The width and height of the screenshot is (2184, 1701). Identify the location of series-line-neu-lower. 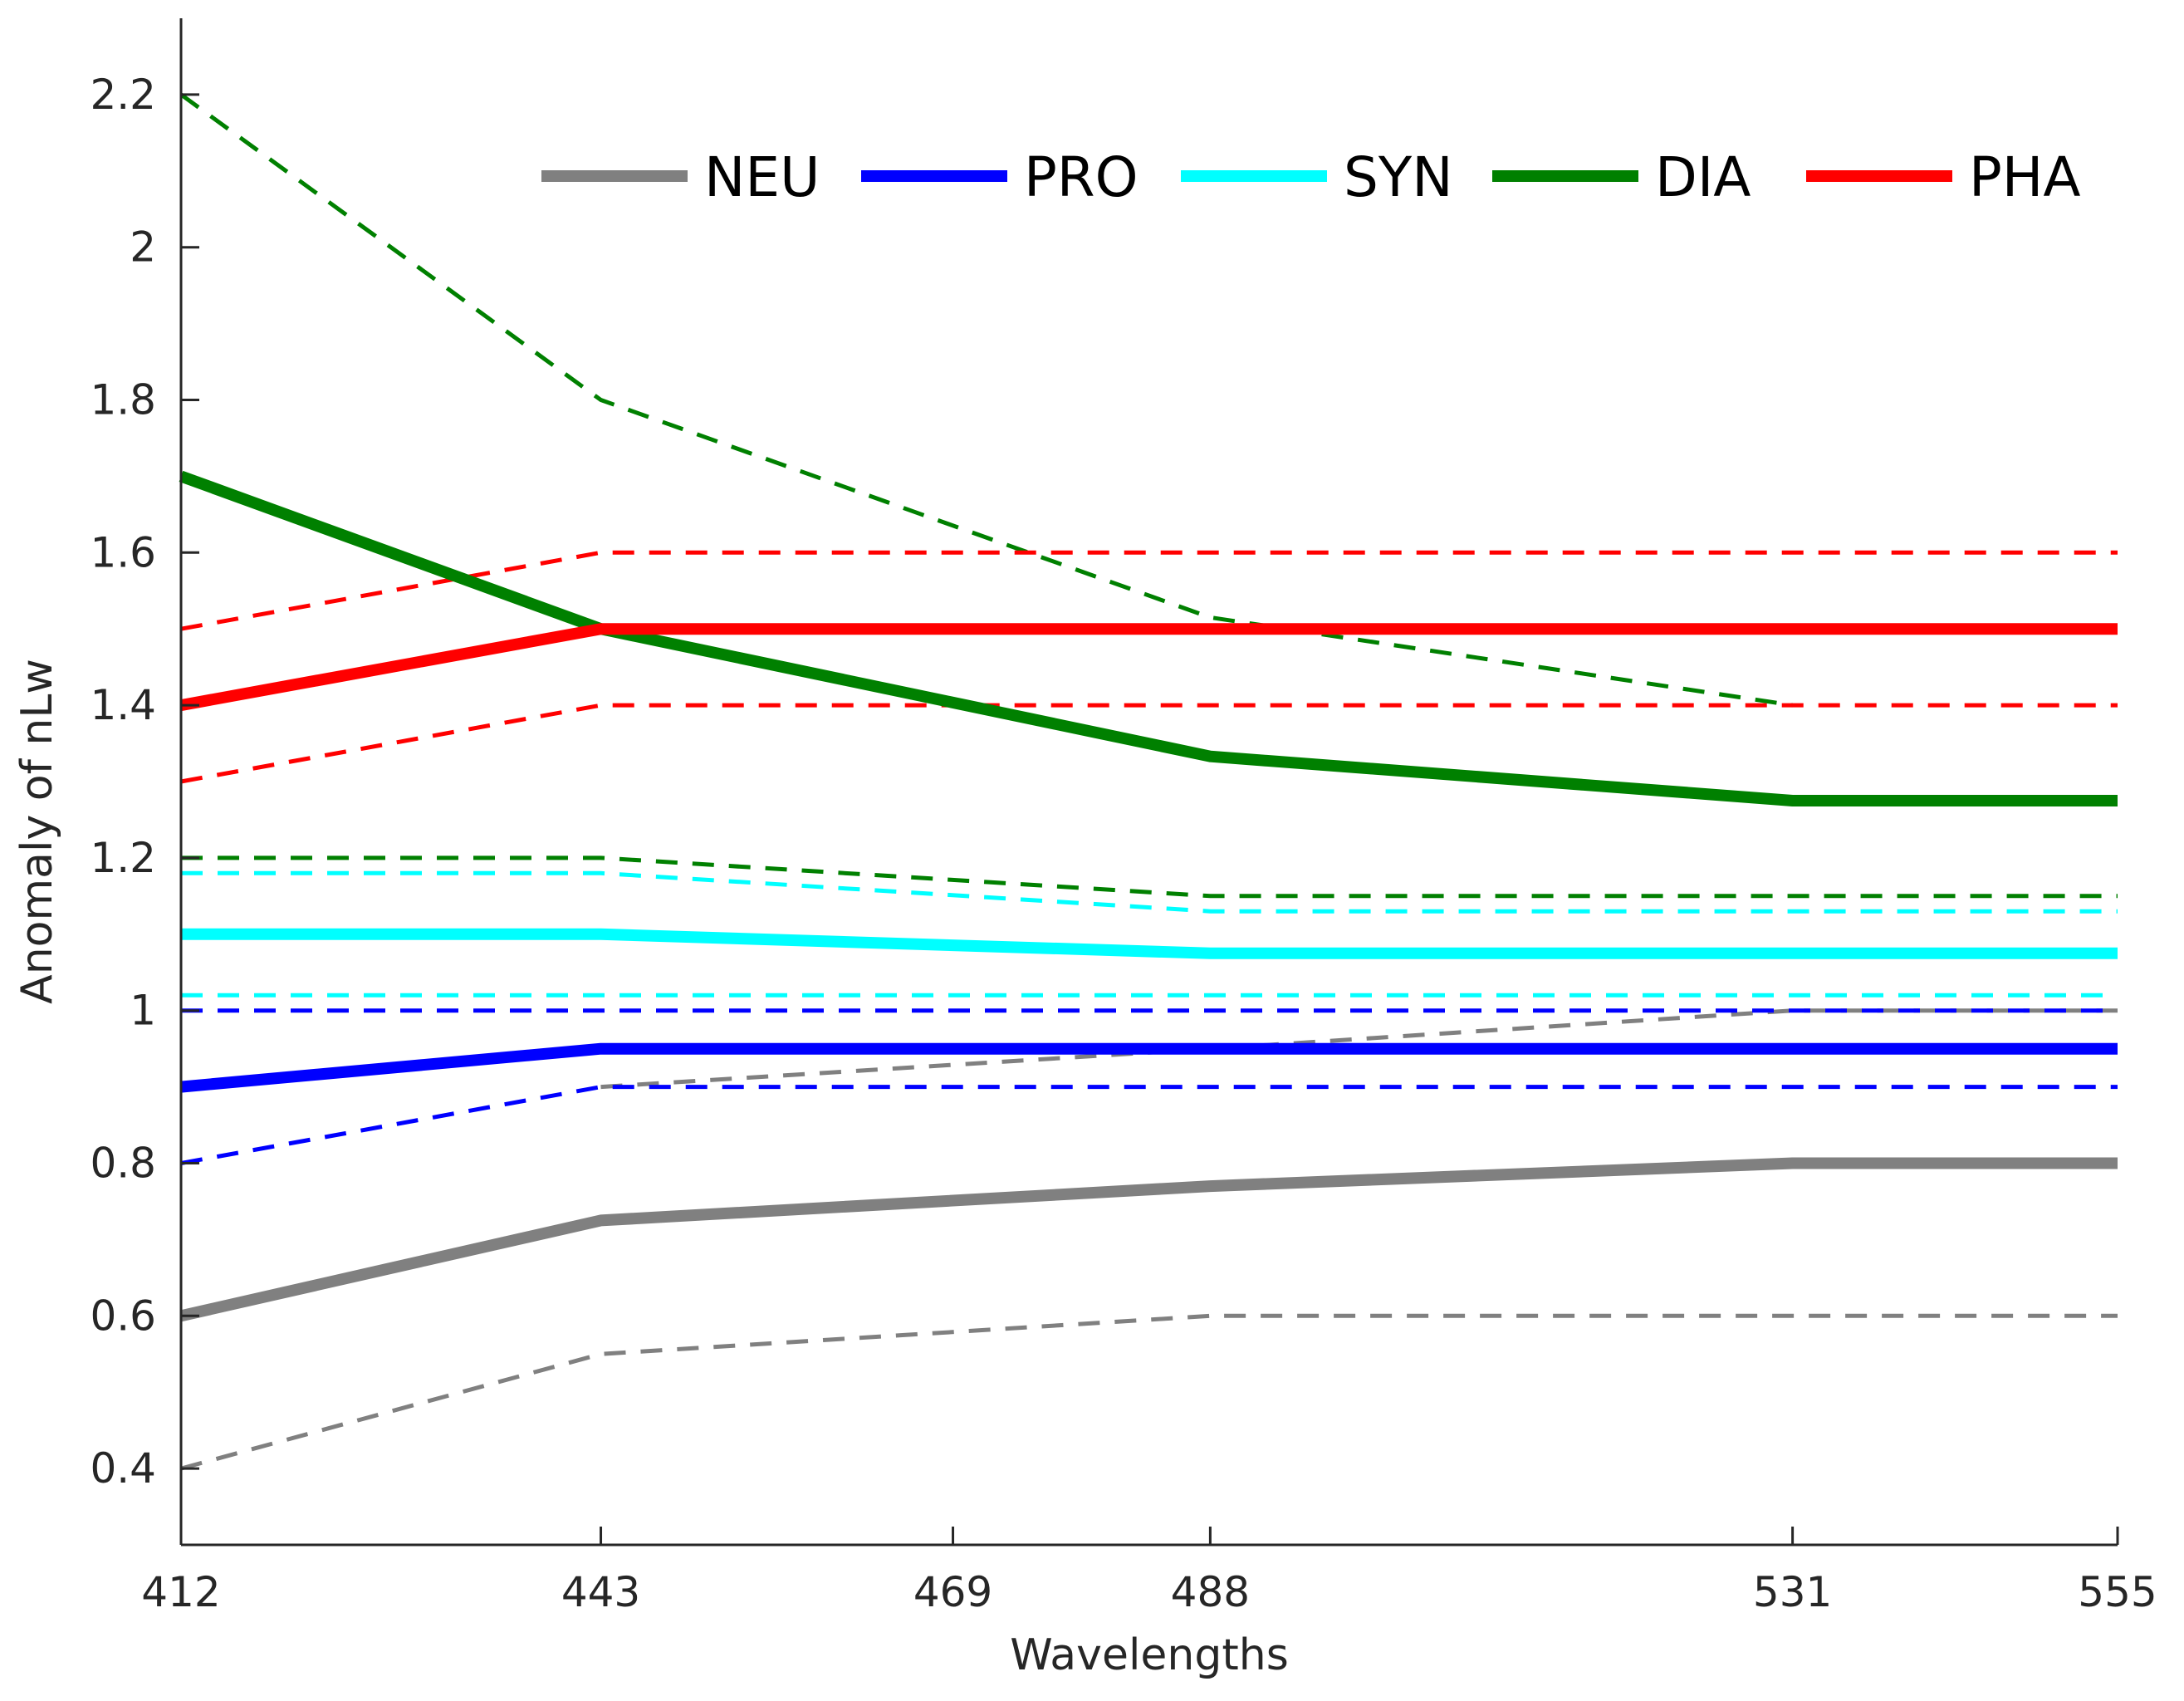
(1149, 1392).